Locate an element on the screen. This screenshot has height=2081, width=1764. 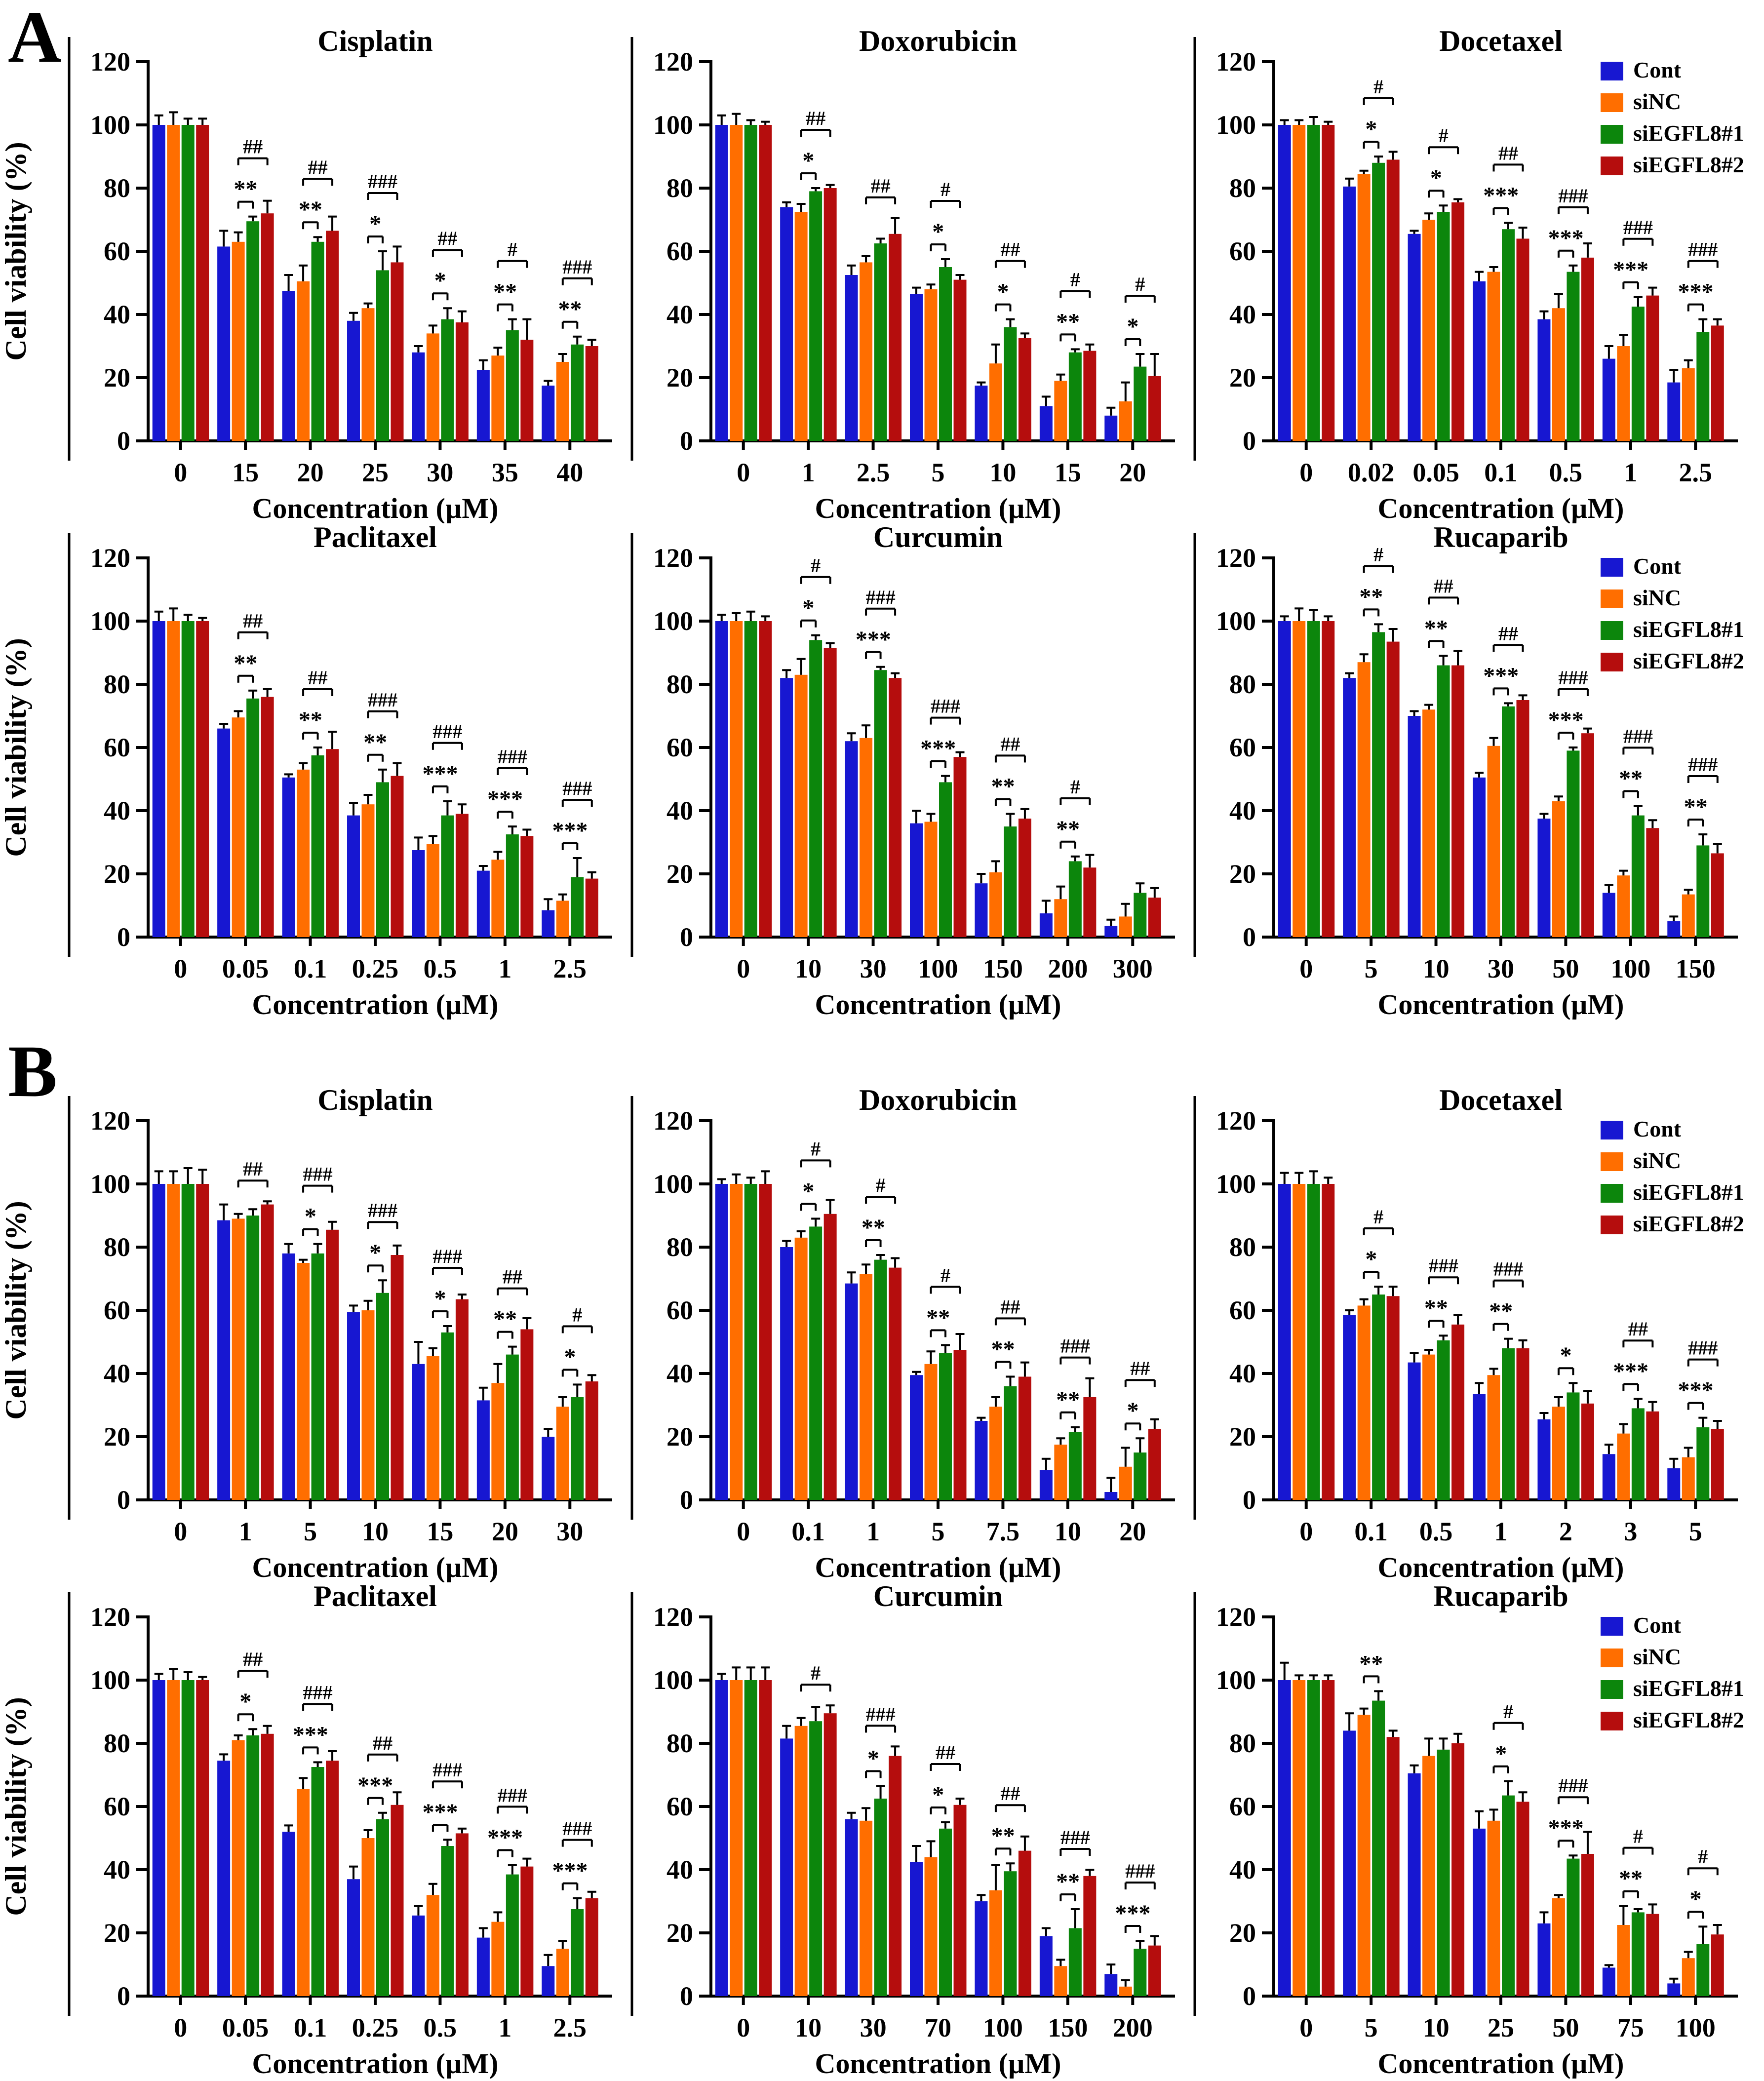
x-tick-label: 40 is located at coordinates (570, 472).